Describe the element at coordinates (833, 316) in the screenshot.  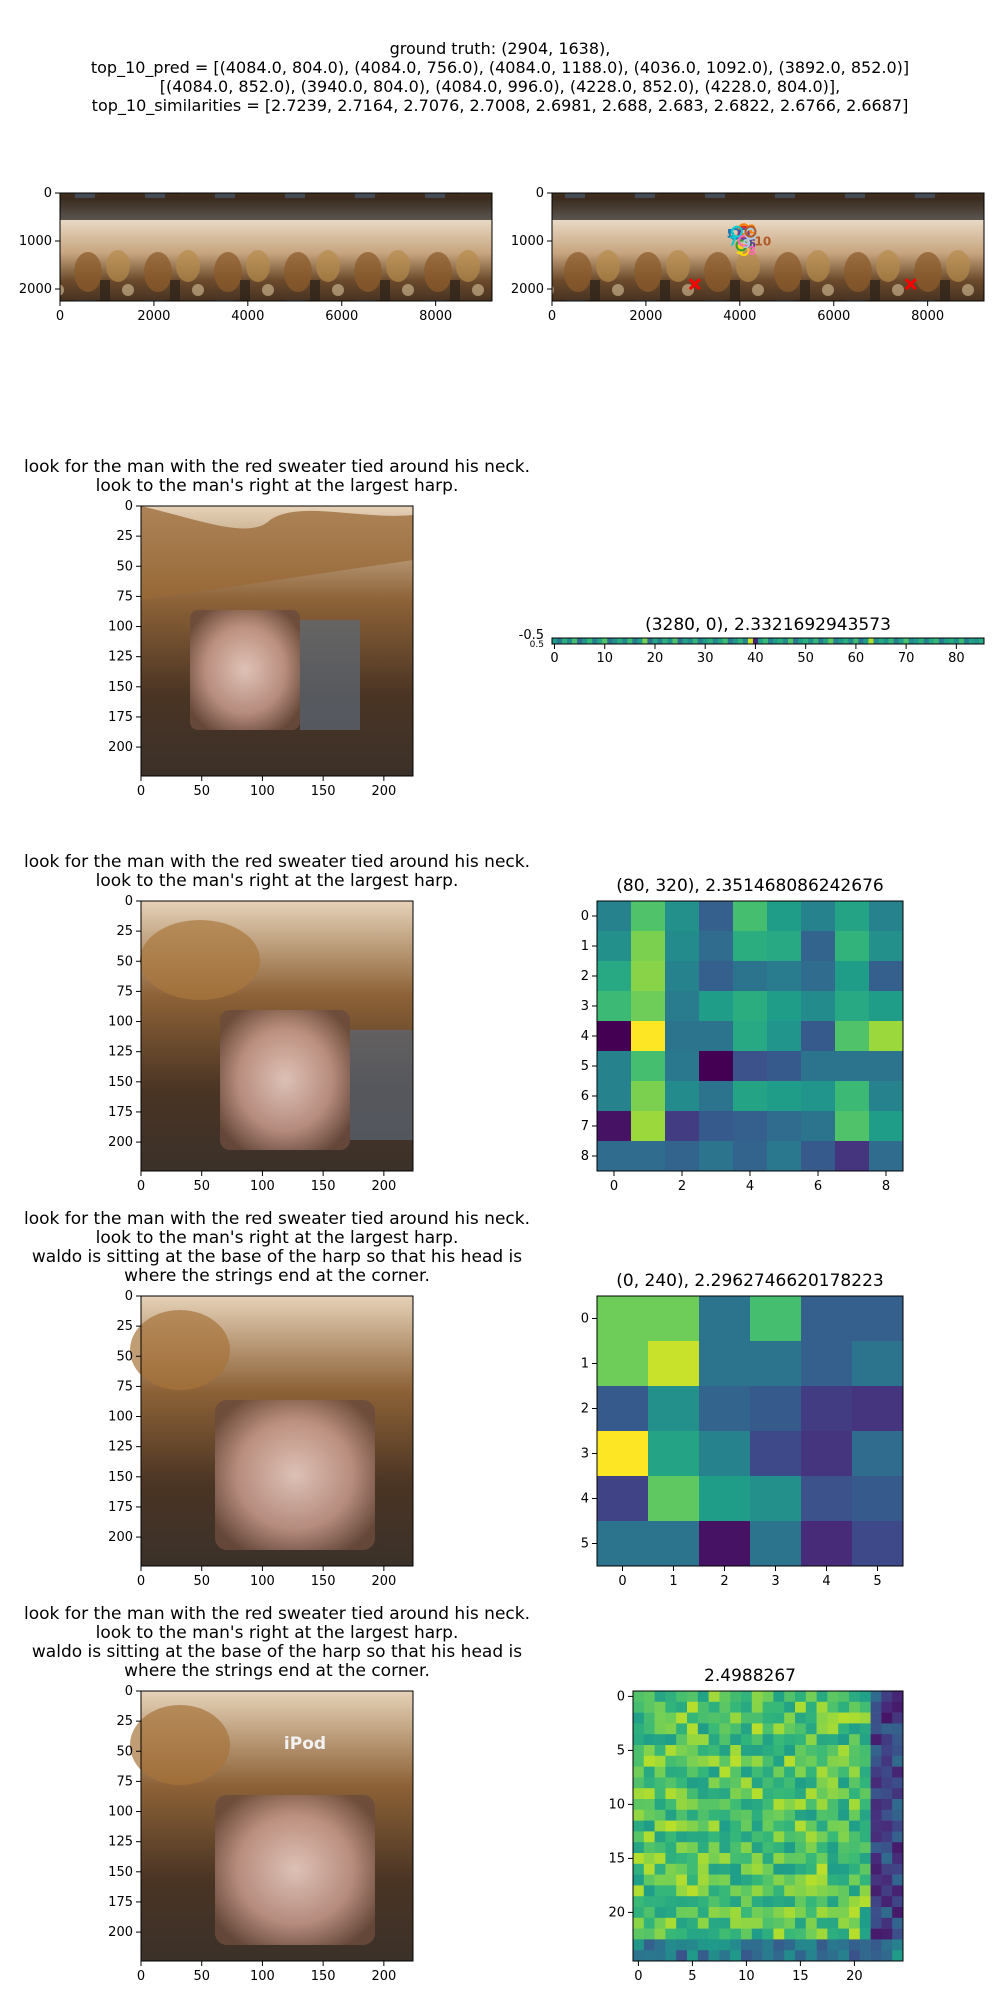
I see `x-tick-label: 6000` at that location.